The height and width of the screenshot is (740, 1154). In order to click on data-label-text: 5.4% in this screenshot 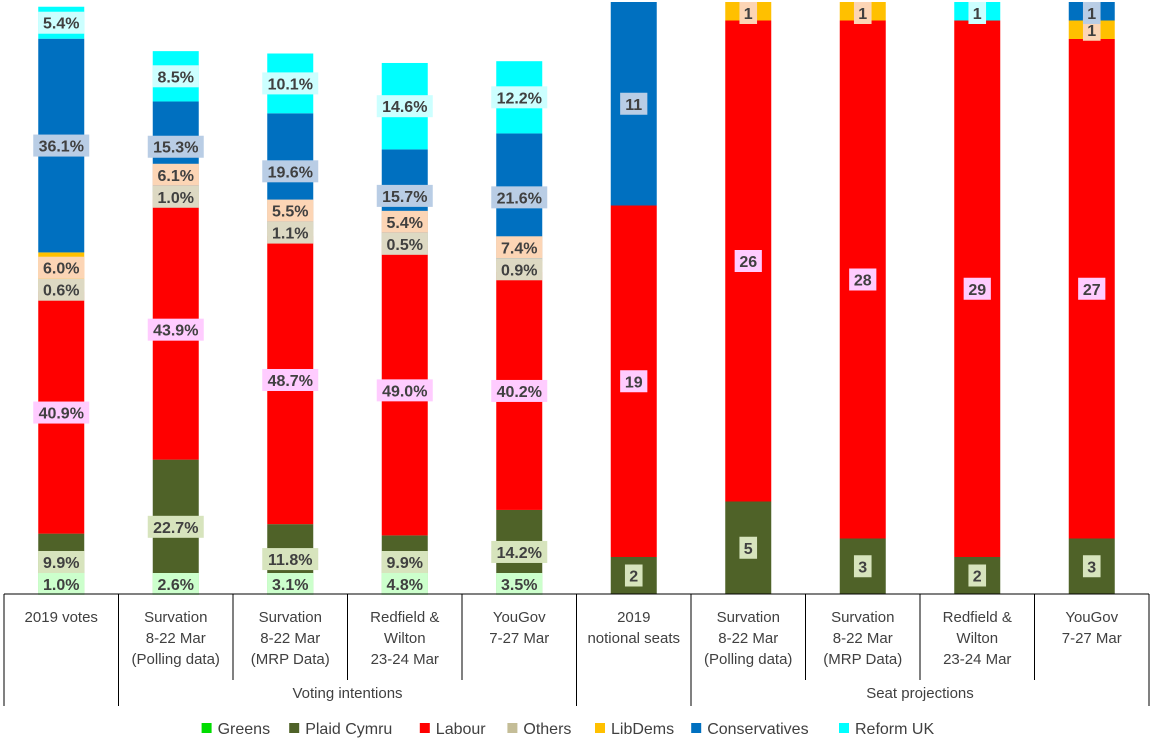, I will do `click(405, 223)`.